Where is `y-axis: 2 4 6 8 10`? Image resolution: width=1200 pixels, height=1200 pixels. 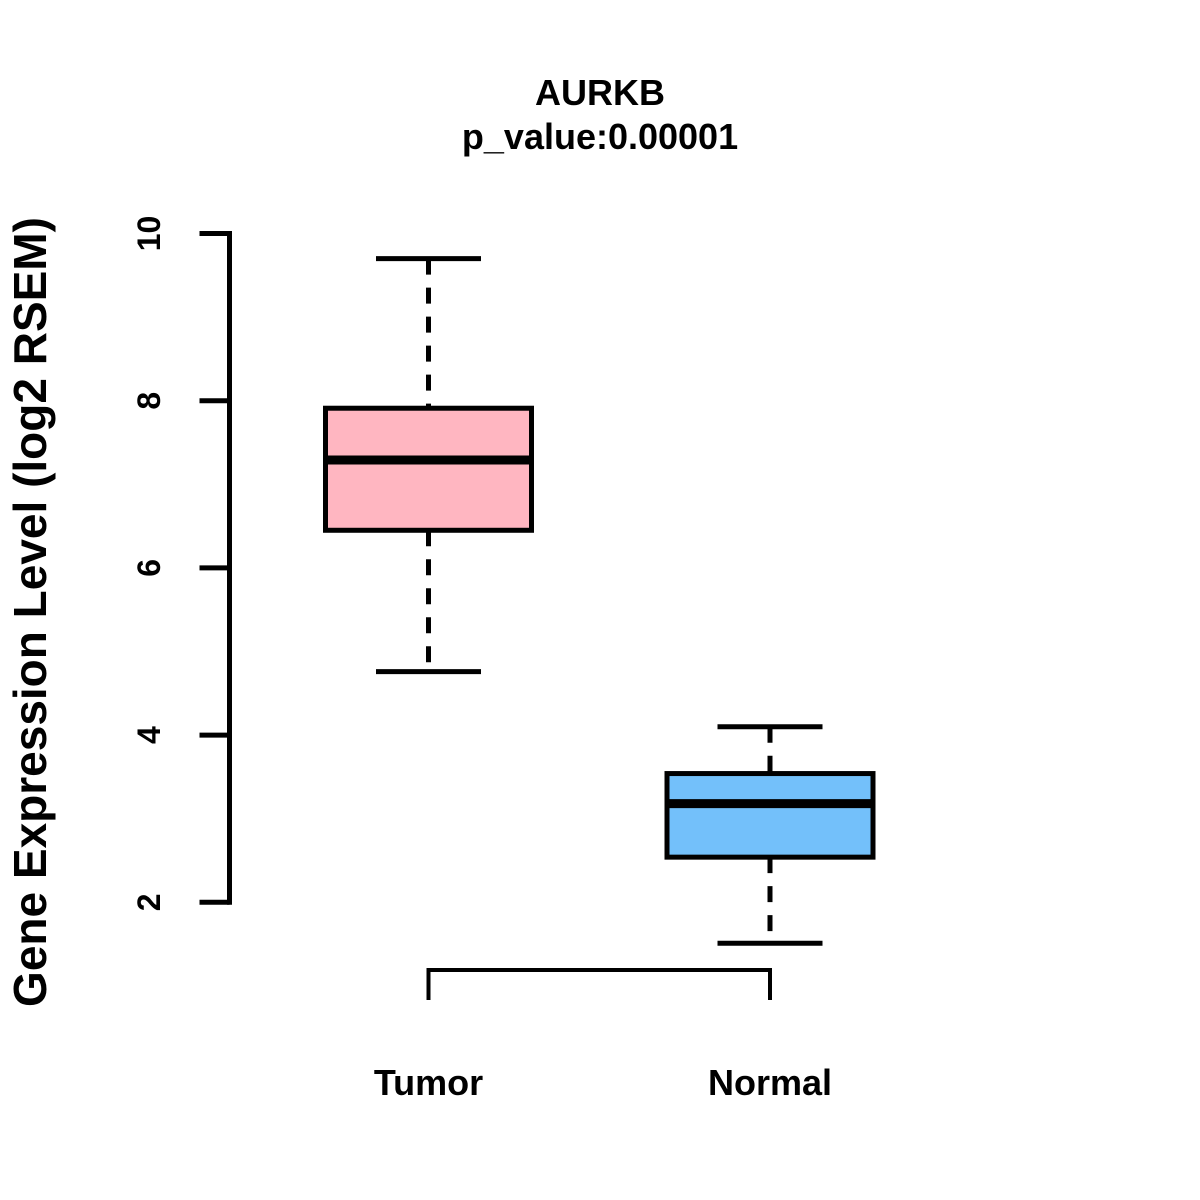 y-axis: 2 4 6 8 10 is located at coordinates (181, 563).